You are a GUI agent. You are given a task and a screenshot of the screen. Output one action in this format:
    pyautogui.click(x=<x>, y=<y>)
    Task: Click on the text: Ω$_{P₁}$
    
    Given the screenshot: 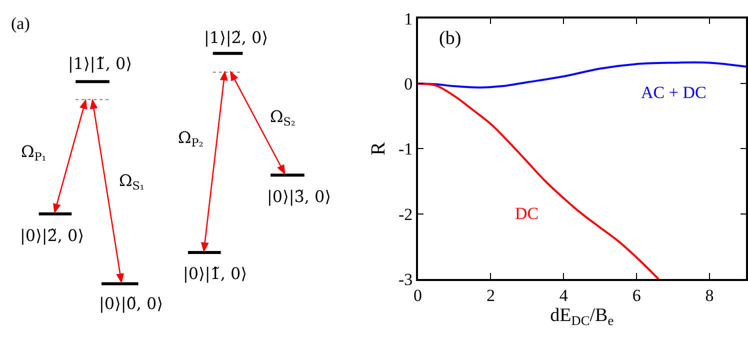 What is the action you would take?
    pyautogui.click(x=33, y=153)
    